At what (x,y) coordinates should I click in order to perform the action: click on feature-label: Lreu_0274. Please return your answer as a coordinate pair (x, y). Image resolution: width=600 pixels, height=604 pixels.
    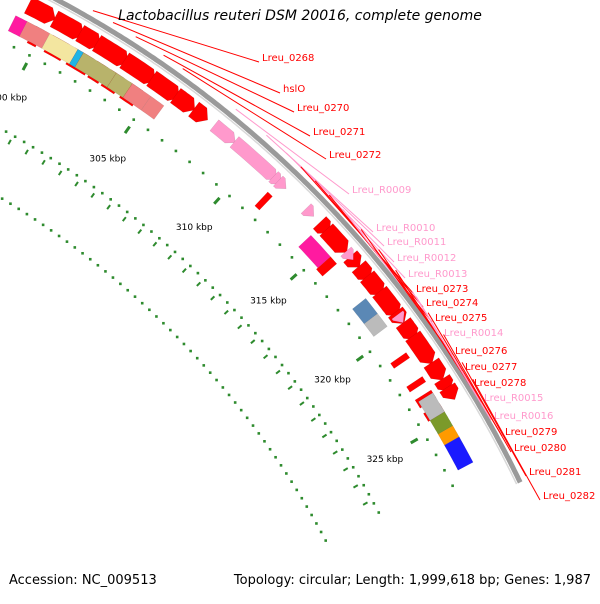
    Looking at the image, I should click on (452, 303).